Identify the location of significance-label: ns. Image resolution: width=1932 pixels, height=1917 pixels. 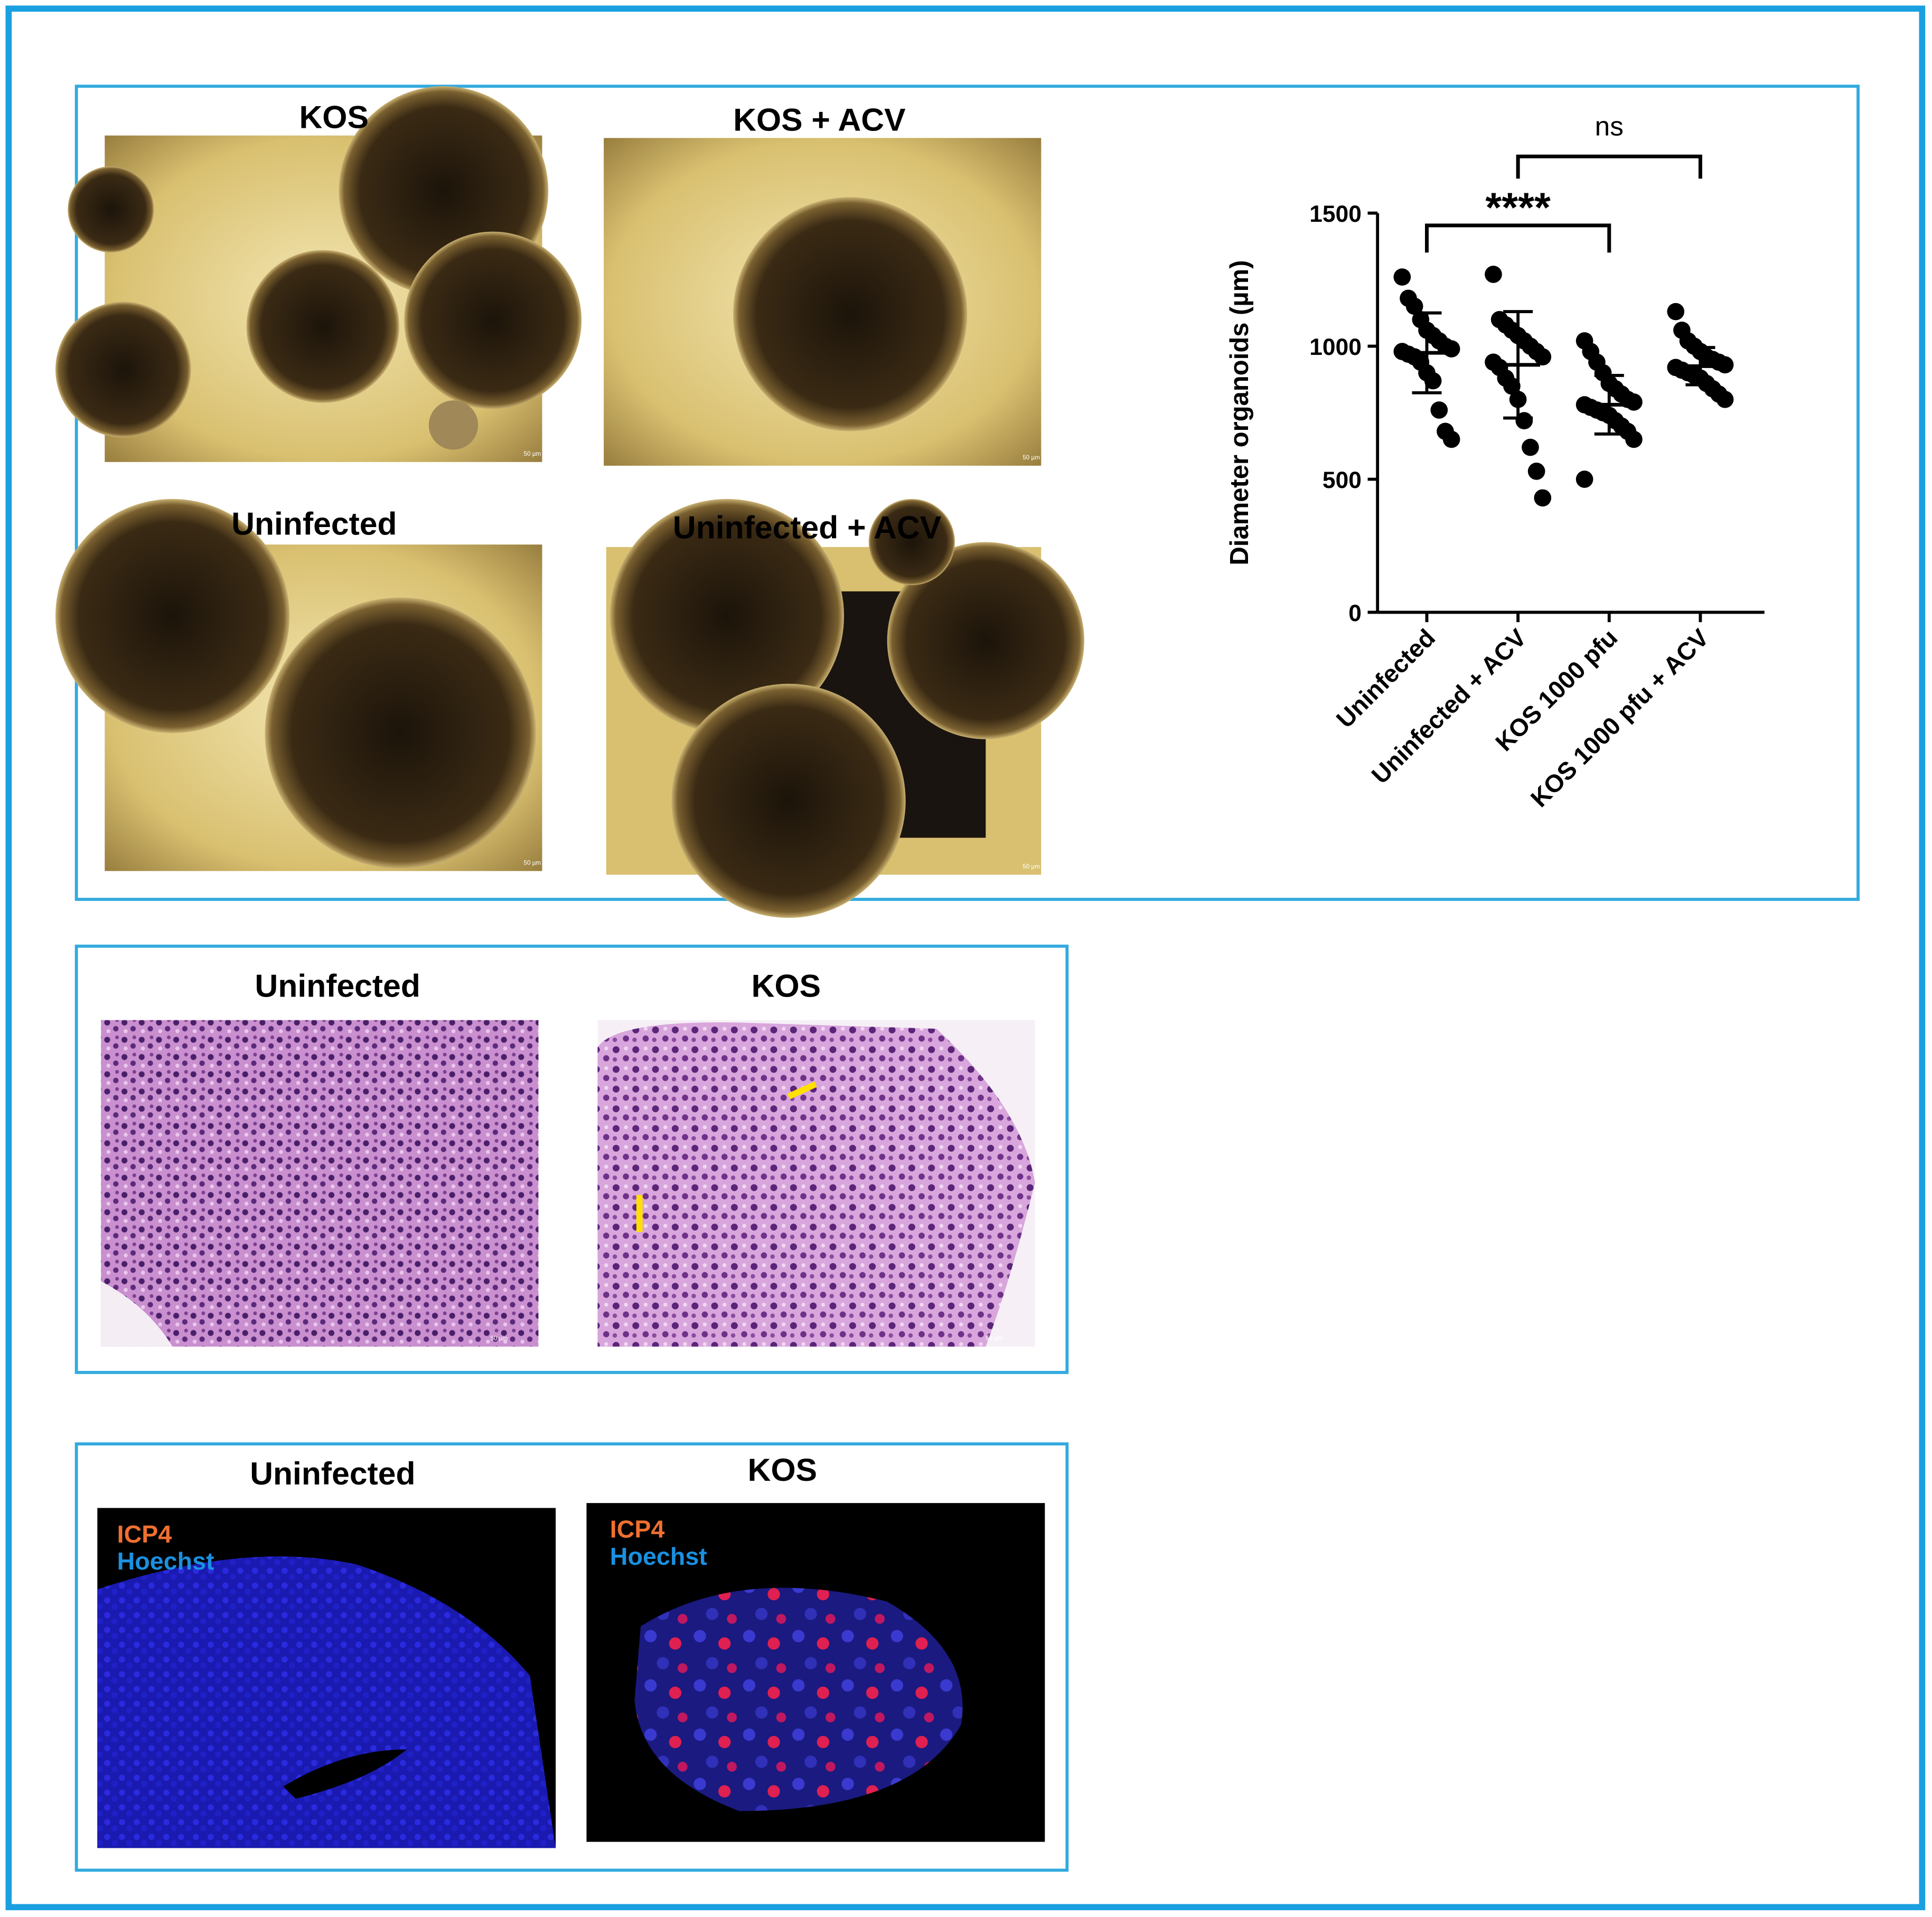
(1609, 127).